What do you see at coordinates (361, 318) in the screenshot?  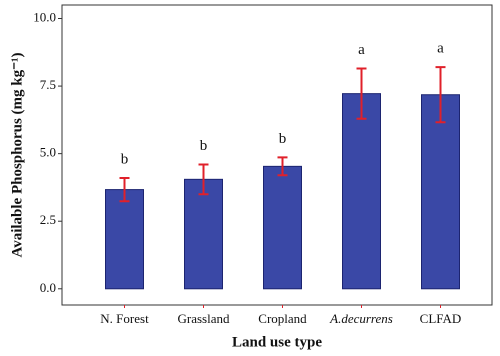 I see `x-tick-label: A.decurrens` at bounding box center [361, 318].